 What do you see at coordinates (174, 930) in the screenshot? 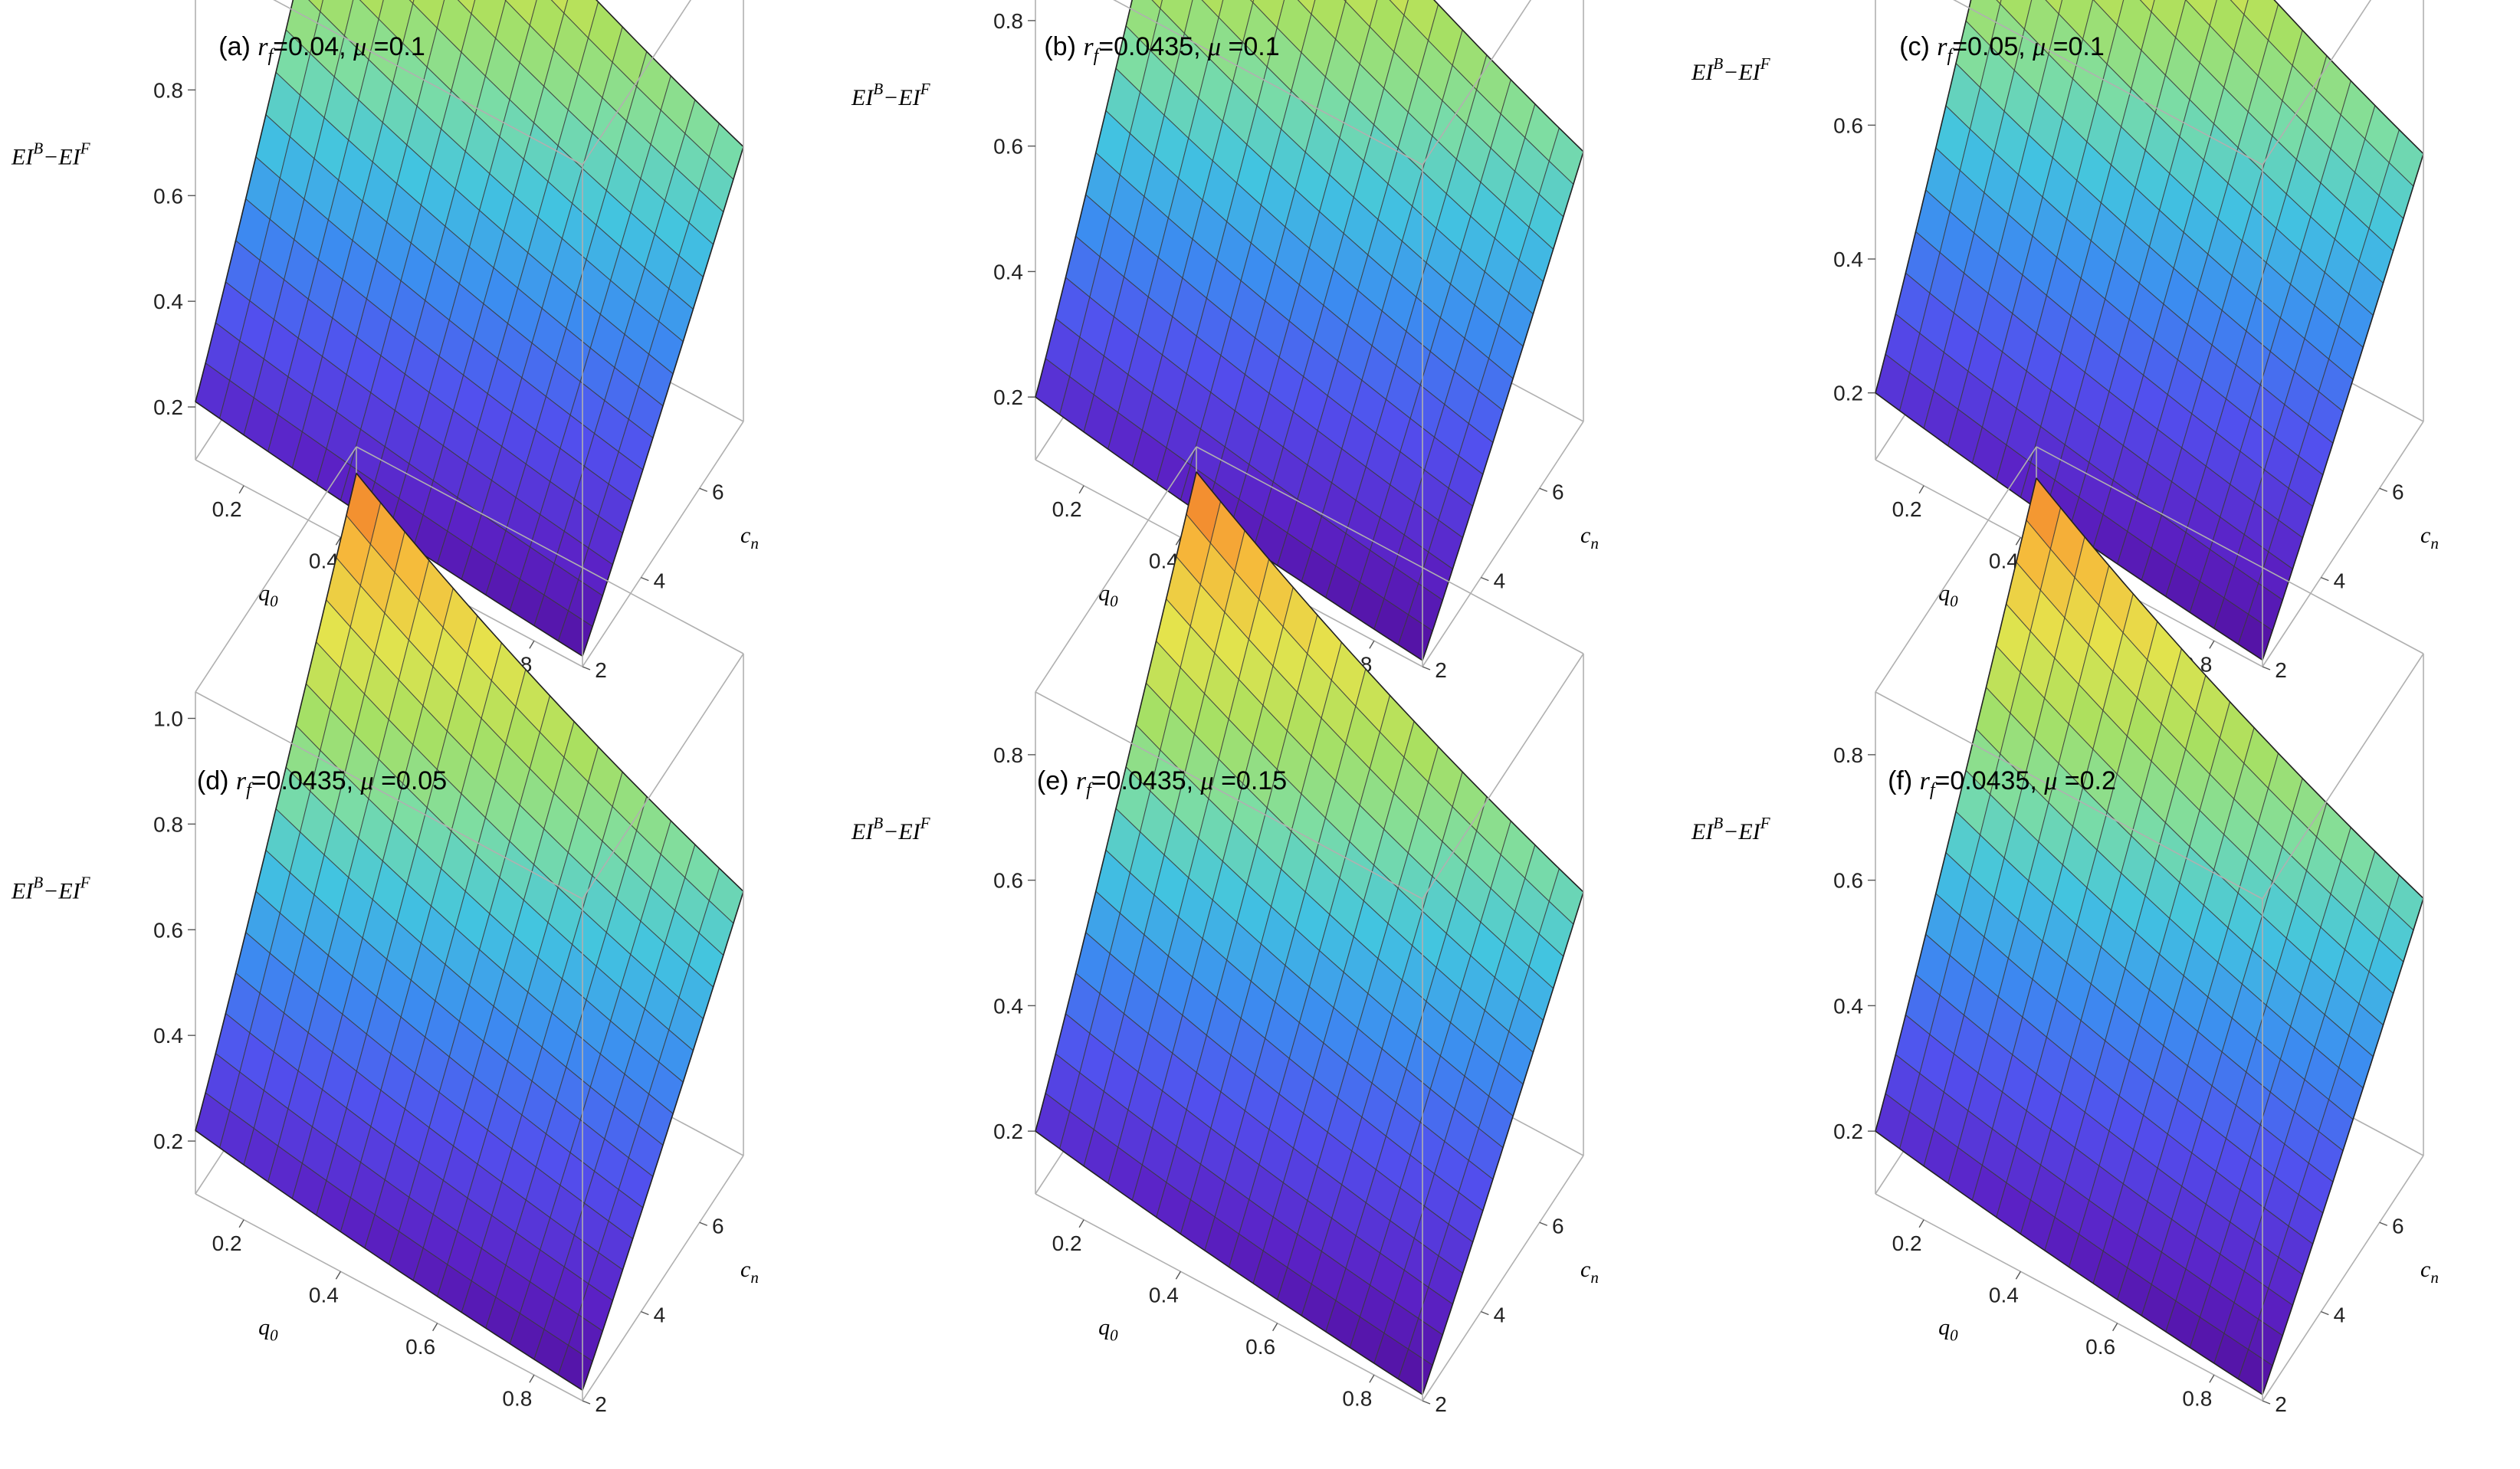
I see `z-axis-ticks: 0.2 0.4 0.6 0.8 1.0` at bounding box center [174, 930].